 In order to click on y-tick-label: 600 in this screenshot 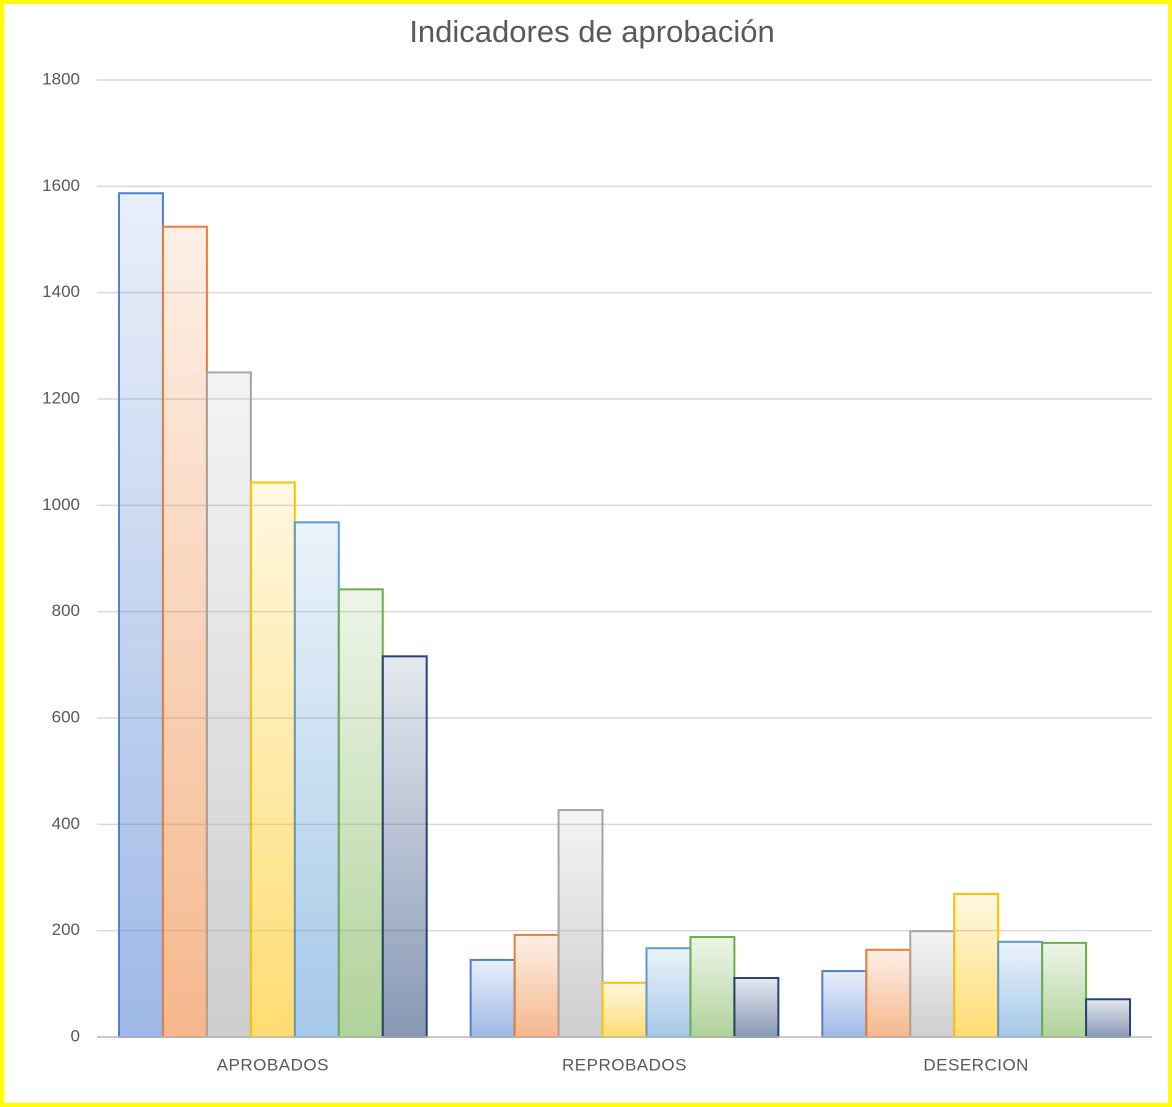, I will do `click(66, 716)`.